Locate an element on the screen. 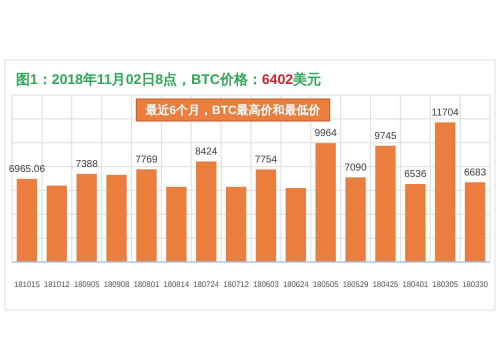 The image size is (500, 362). data-label: 6536 is located at coordinates (415, 174).